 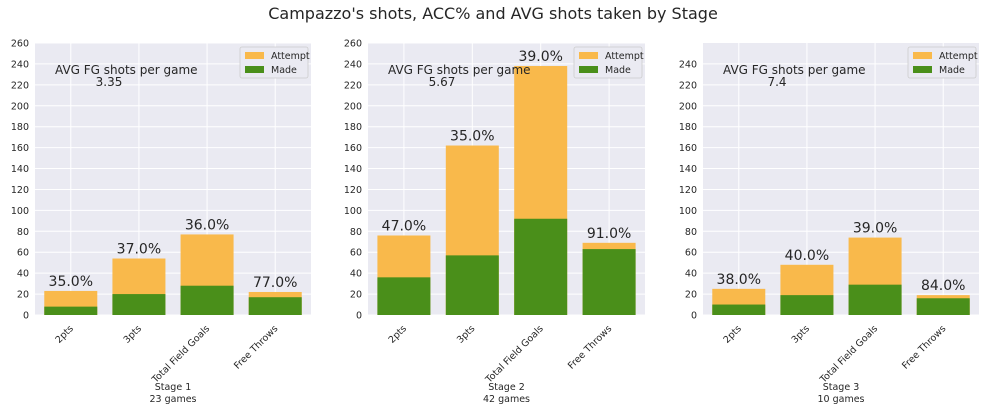 What do you see at coordinates (609, 234) in the screenshot?
I see `bar-label: 91.0%` at bounding box center [609, 234].